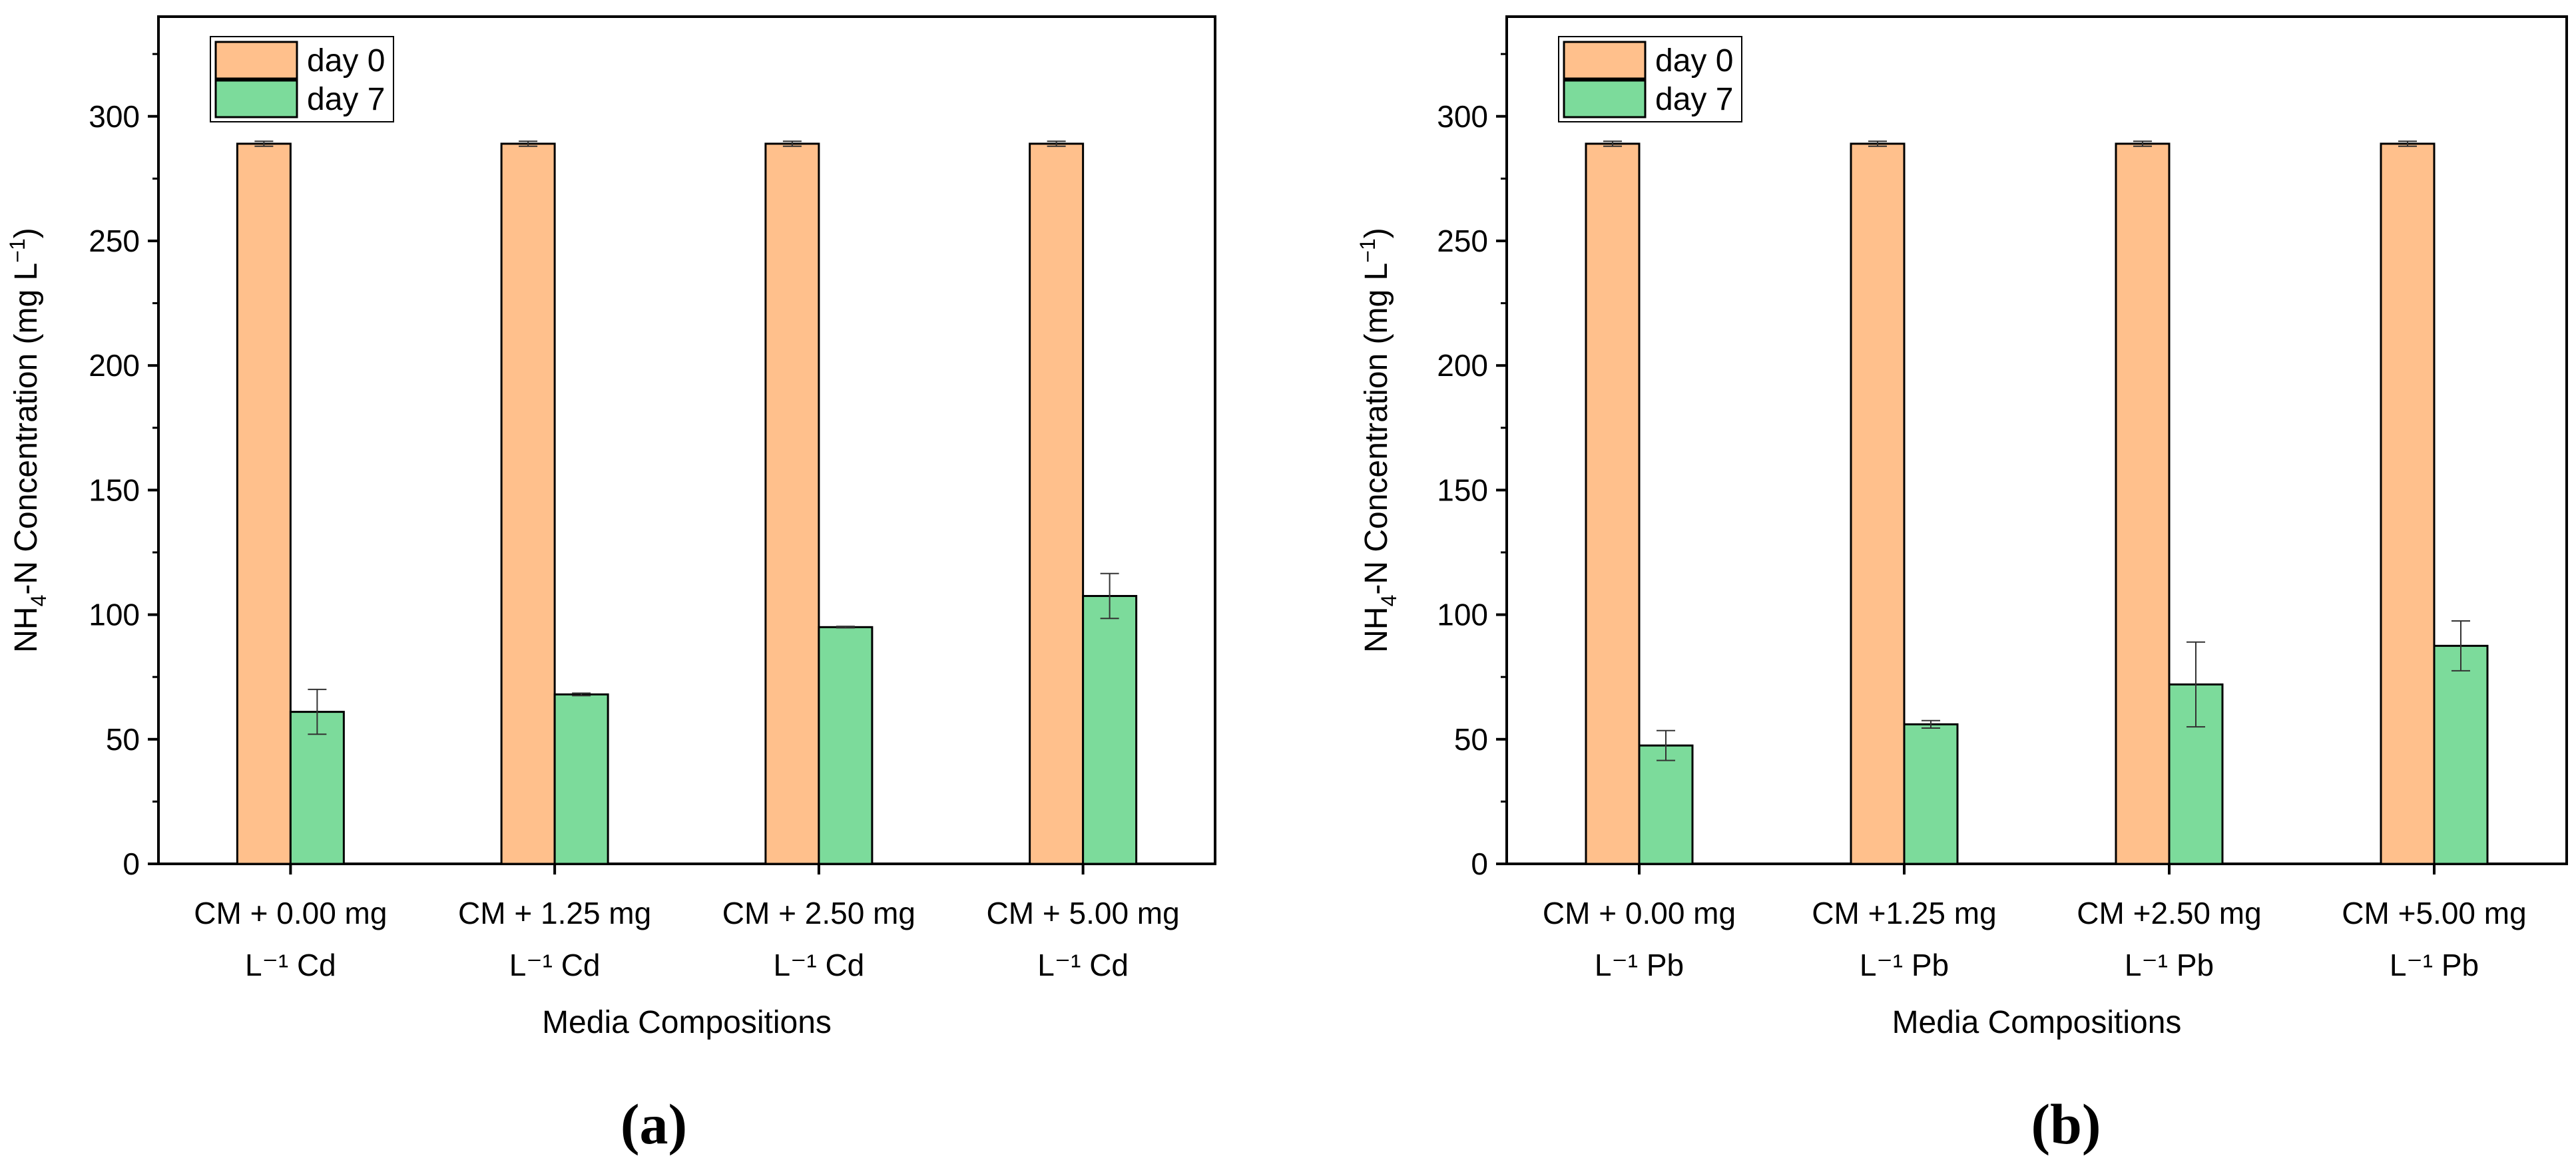 The height and width of the screenshot is (1168, 2576). I want to click on x-tick-label: CM +2.50 mg, so click(2169, 913).